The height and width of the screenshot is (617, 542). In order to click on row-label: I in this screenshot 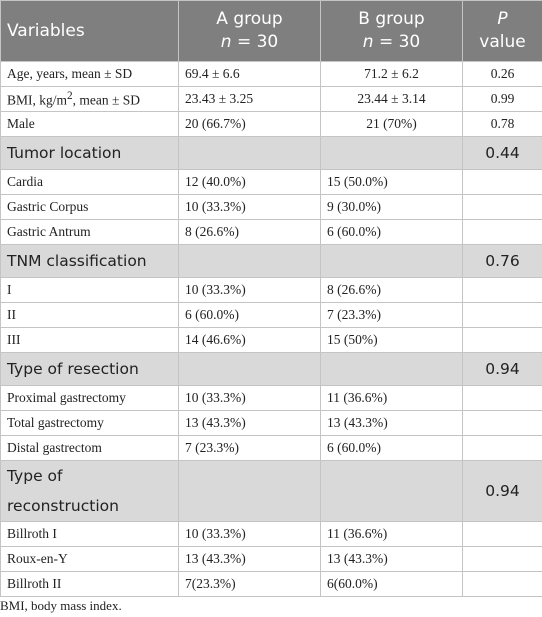, I will do `click(89, 290)`.